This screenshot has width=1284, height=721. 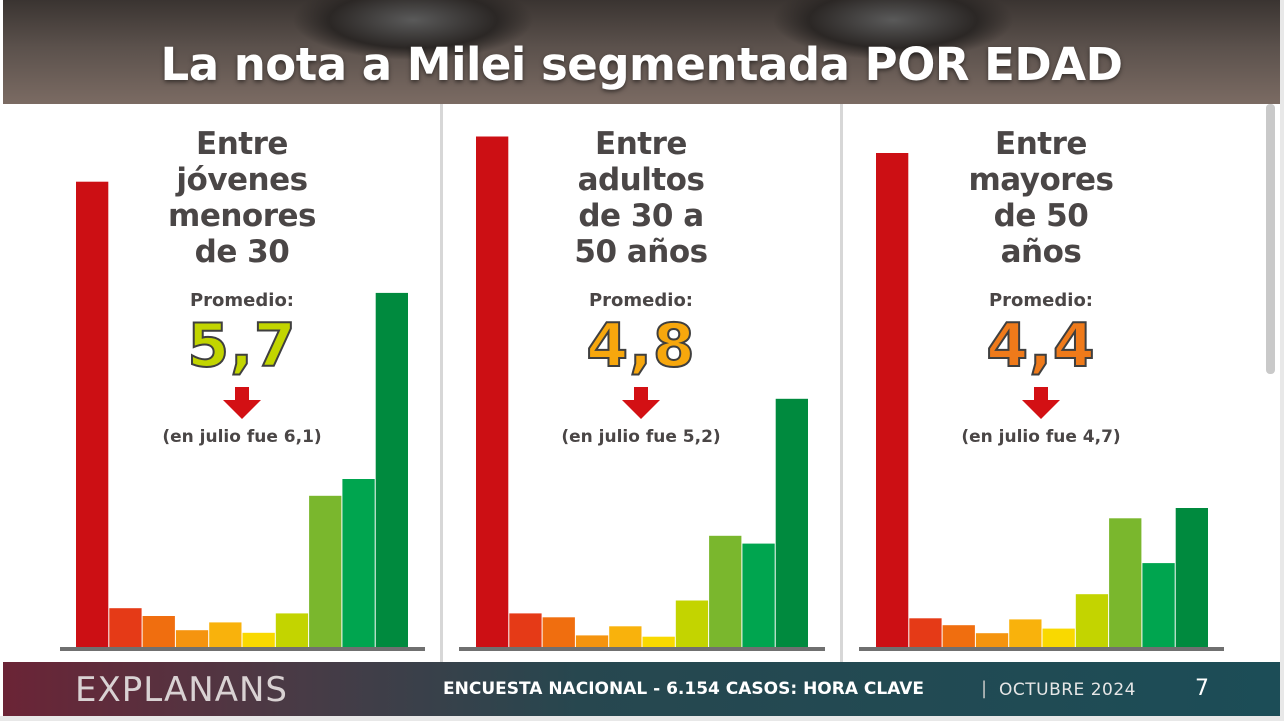 What do you see at coordinates (181, 690) in the screenshot?
I see `brand-logo: EXPLANANS` at bounding box center [181, 690].